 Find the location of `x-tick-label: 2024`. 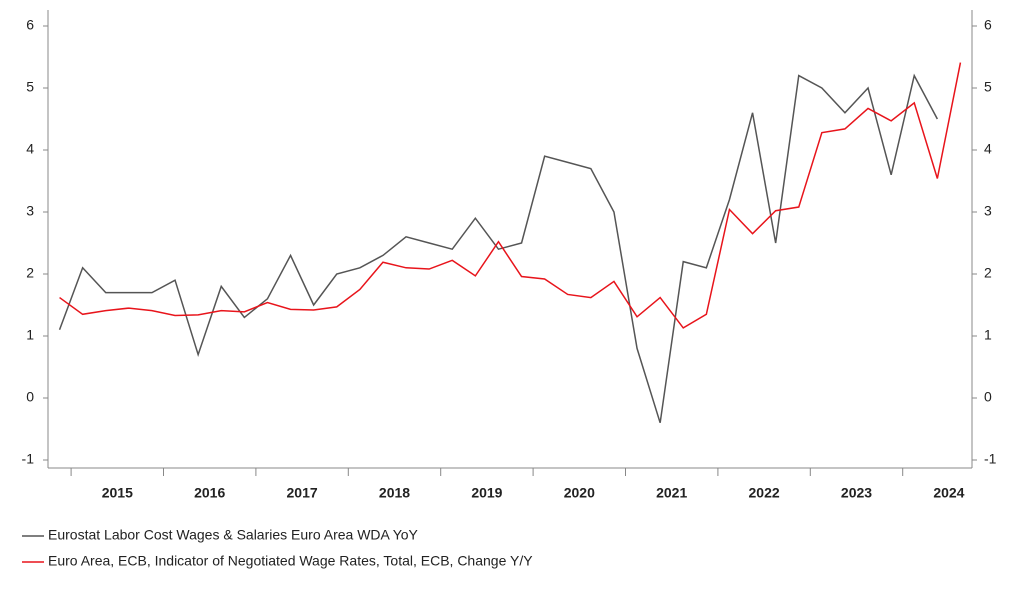

x-tick-label: 2024 is located at coordinates (948, 493).